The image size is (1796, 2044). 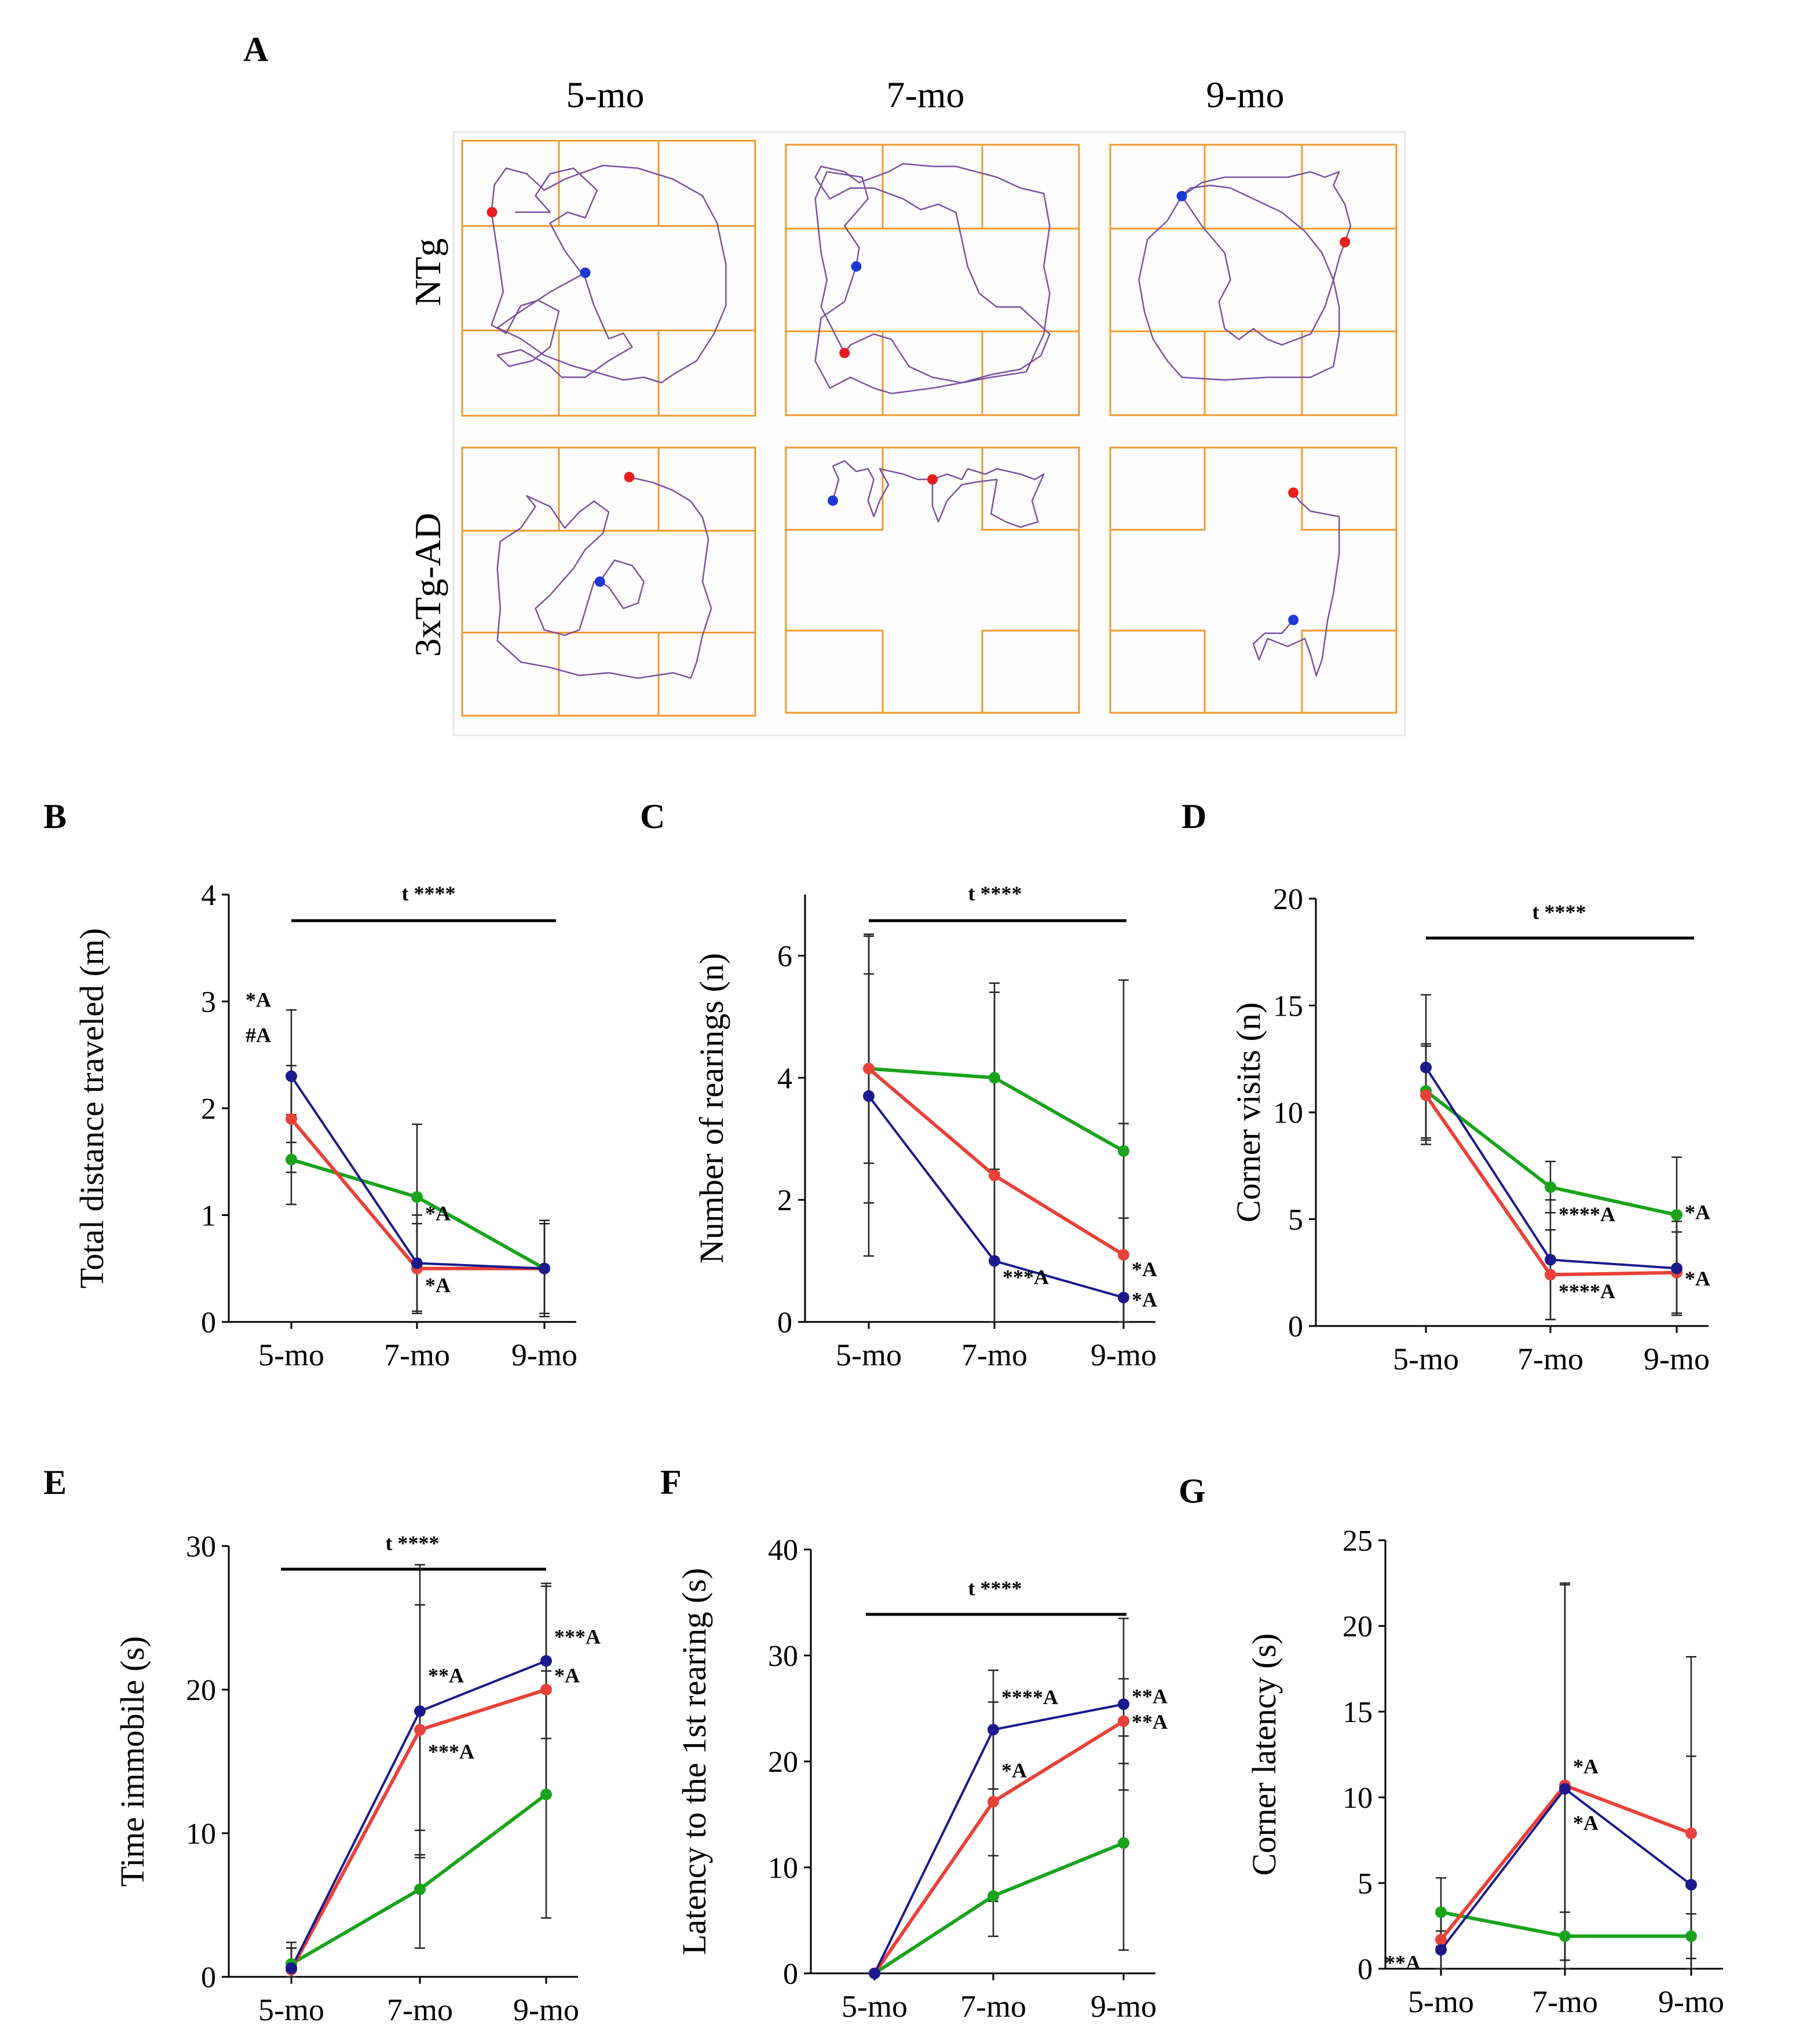 What do you see at coordinates (995, 1588) in the screenshot?
I see `time-effect-label: t ****` at bounding box center [995, 1588].